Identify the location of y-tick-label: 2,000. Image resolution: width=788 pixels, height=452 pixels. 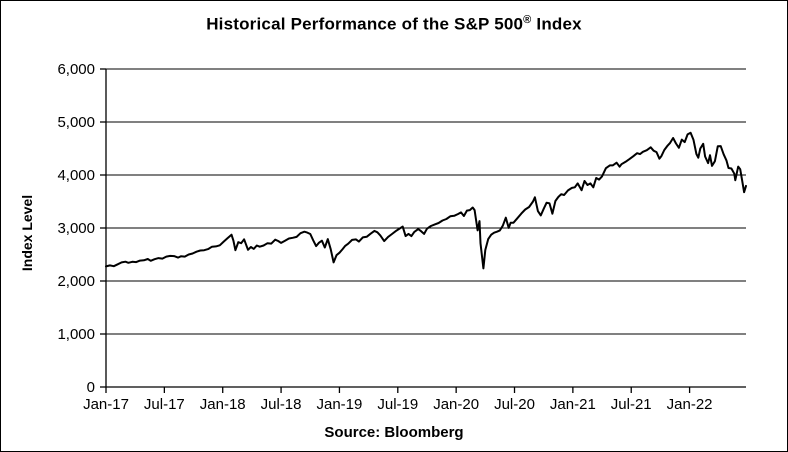
(76, 281).